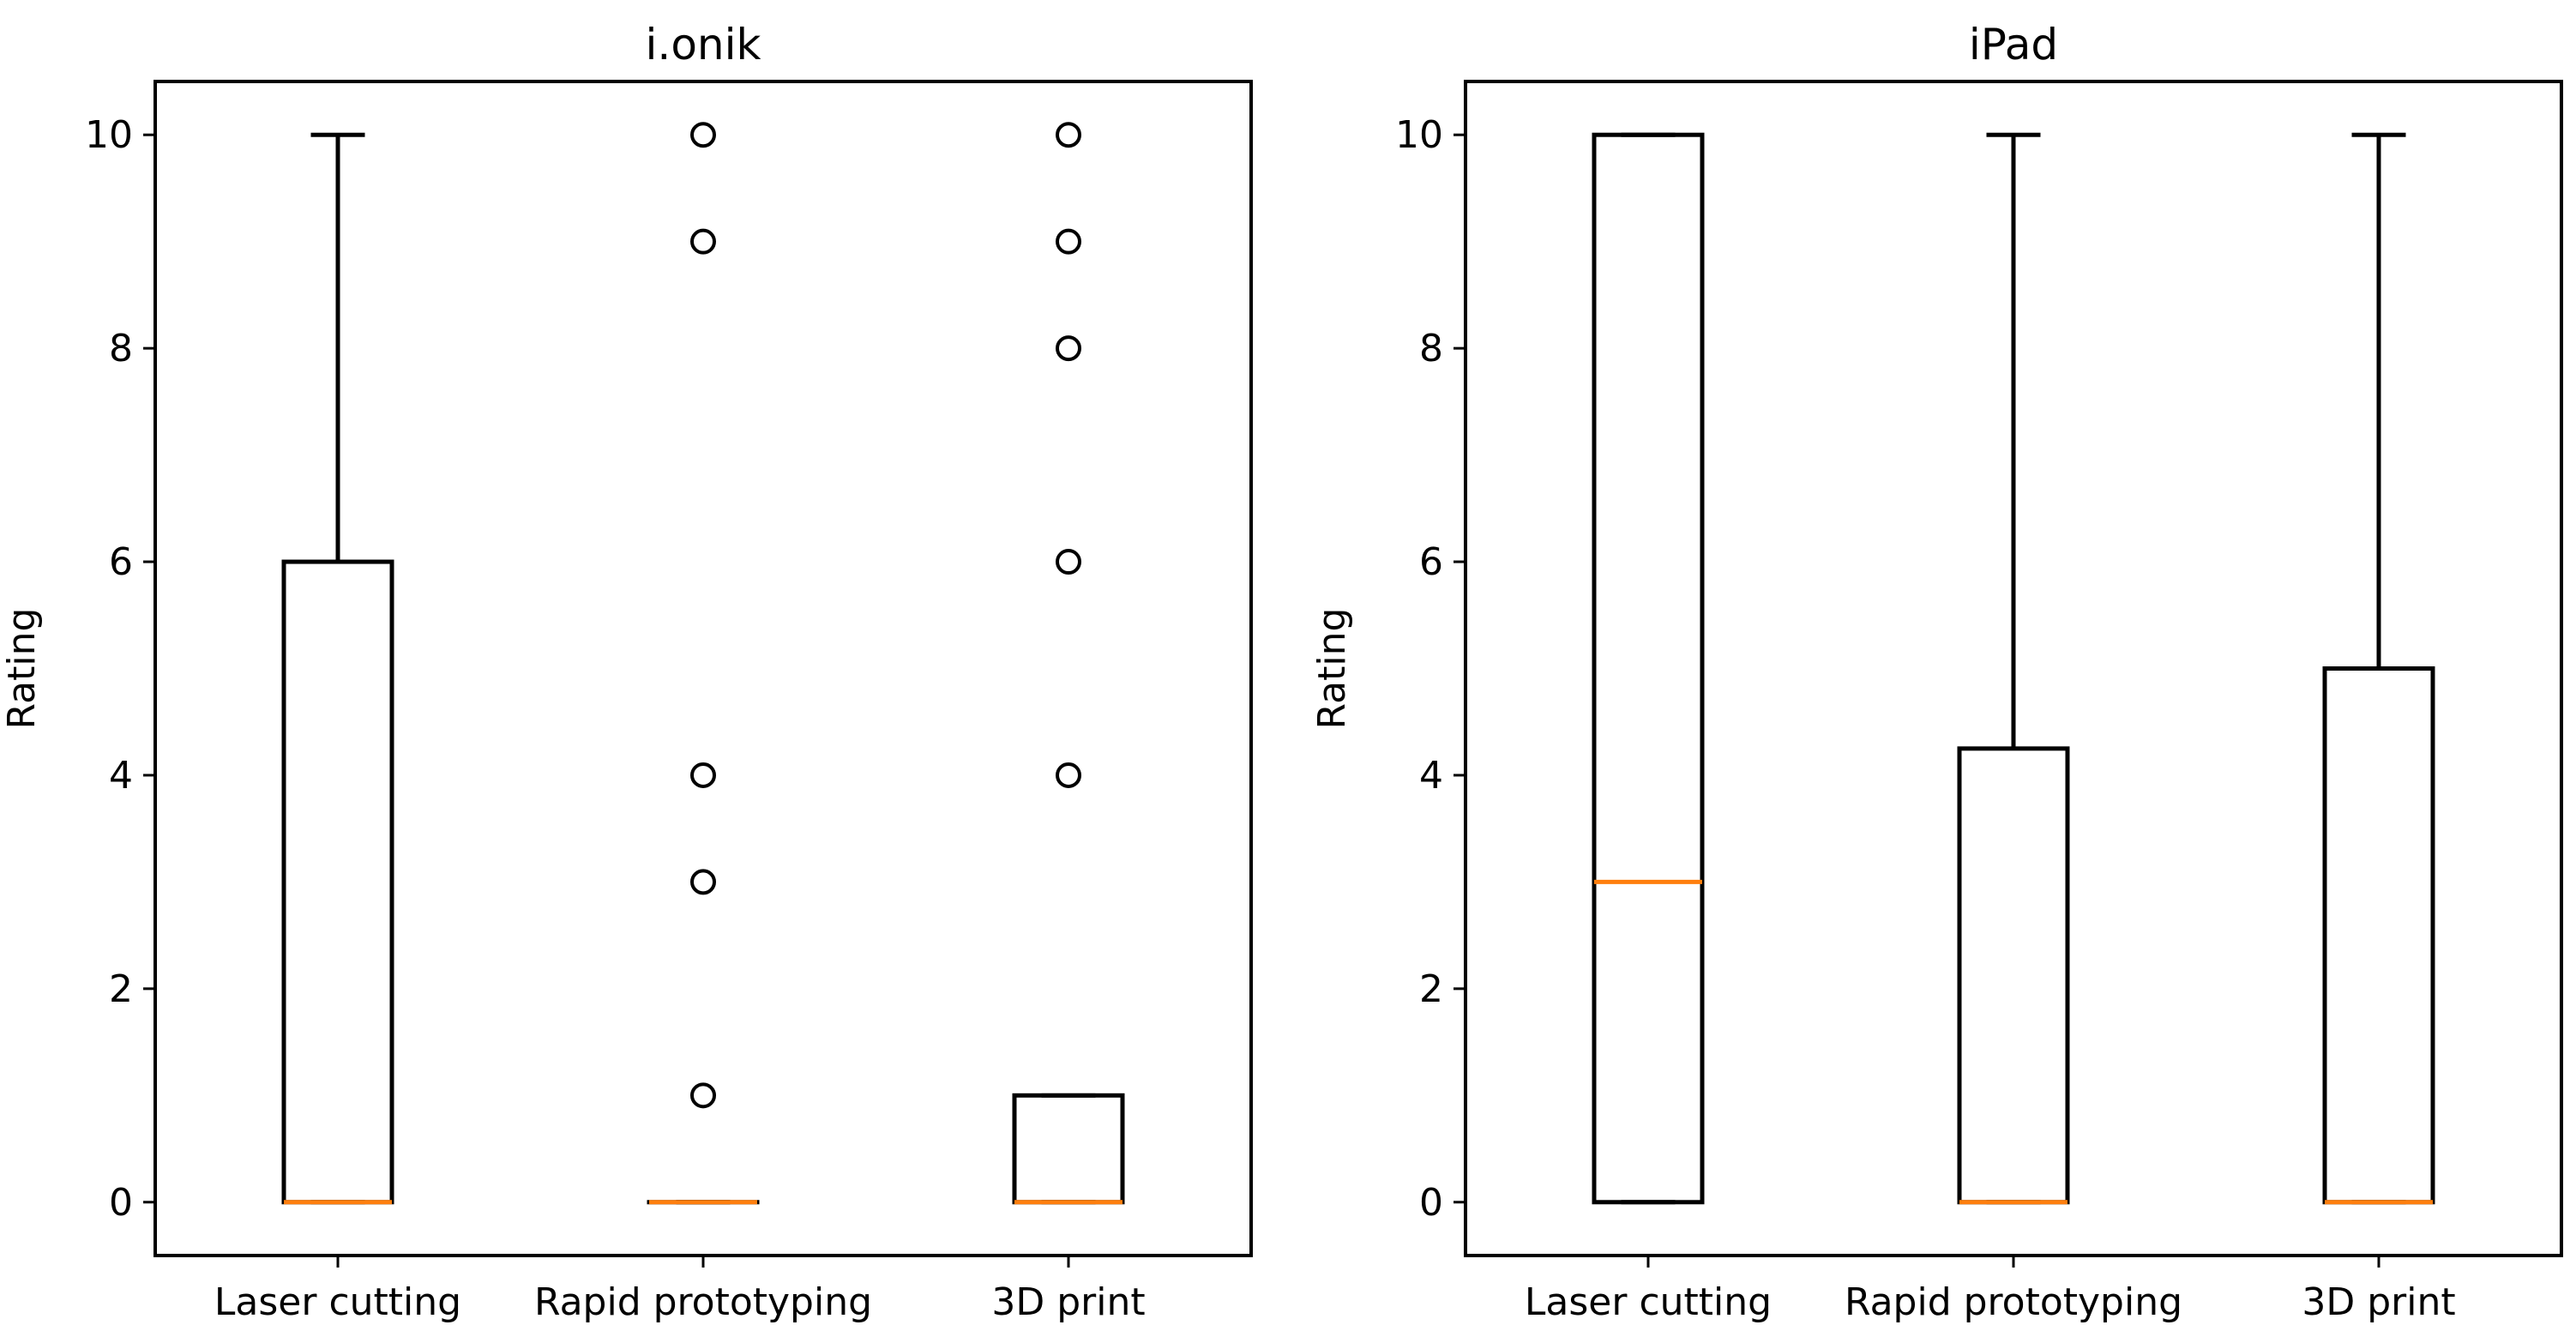 The width and height of the screenshot is (2576, 1343). What do you see at coordinates (2014, 44) in the screenshot?
I see `chart-title: iPad` at bounding box center [2014, 44].